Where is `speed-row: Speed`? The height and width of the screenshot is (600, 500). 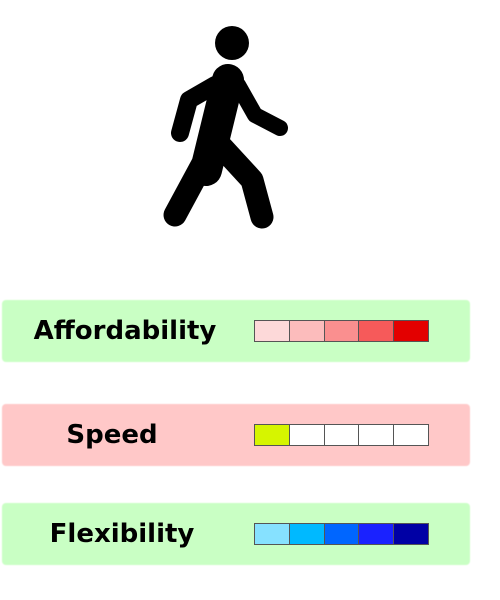 speed-row: Speed is located at coordinates (236, 435).